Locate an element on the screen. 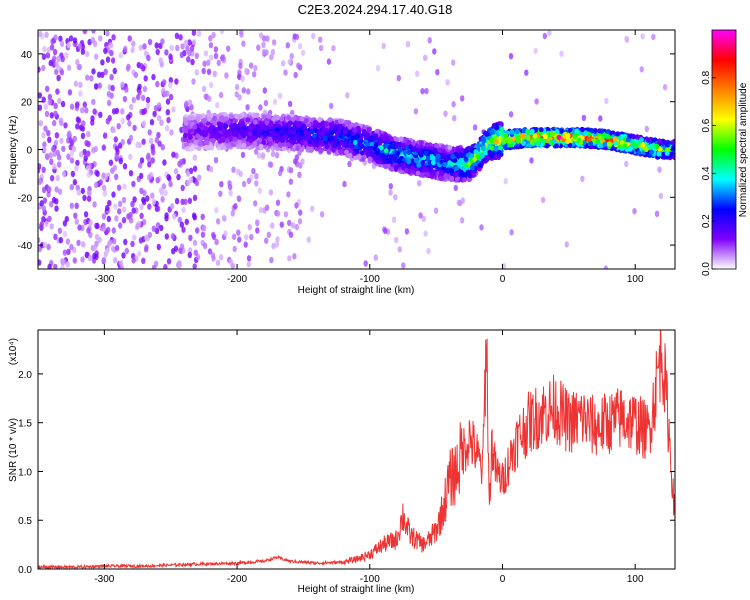 The height and width of the screenshot is (600, 750). colorbar-tick-label: 0.4 is located at coordinates (706, 173).